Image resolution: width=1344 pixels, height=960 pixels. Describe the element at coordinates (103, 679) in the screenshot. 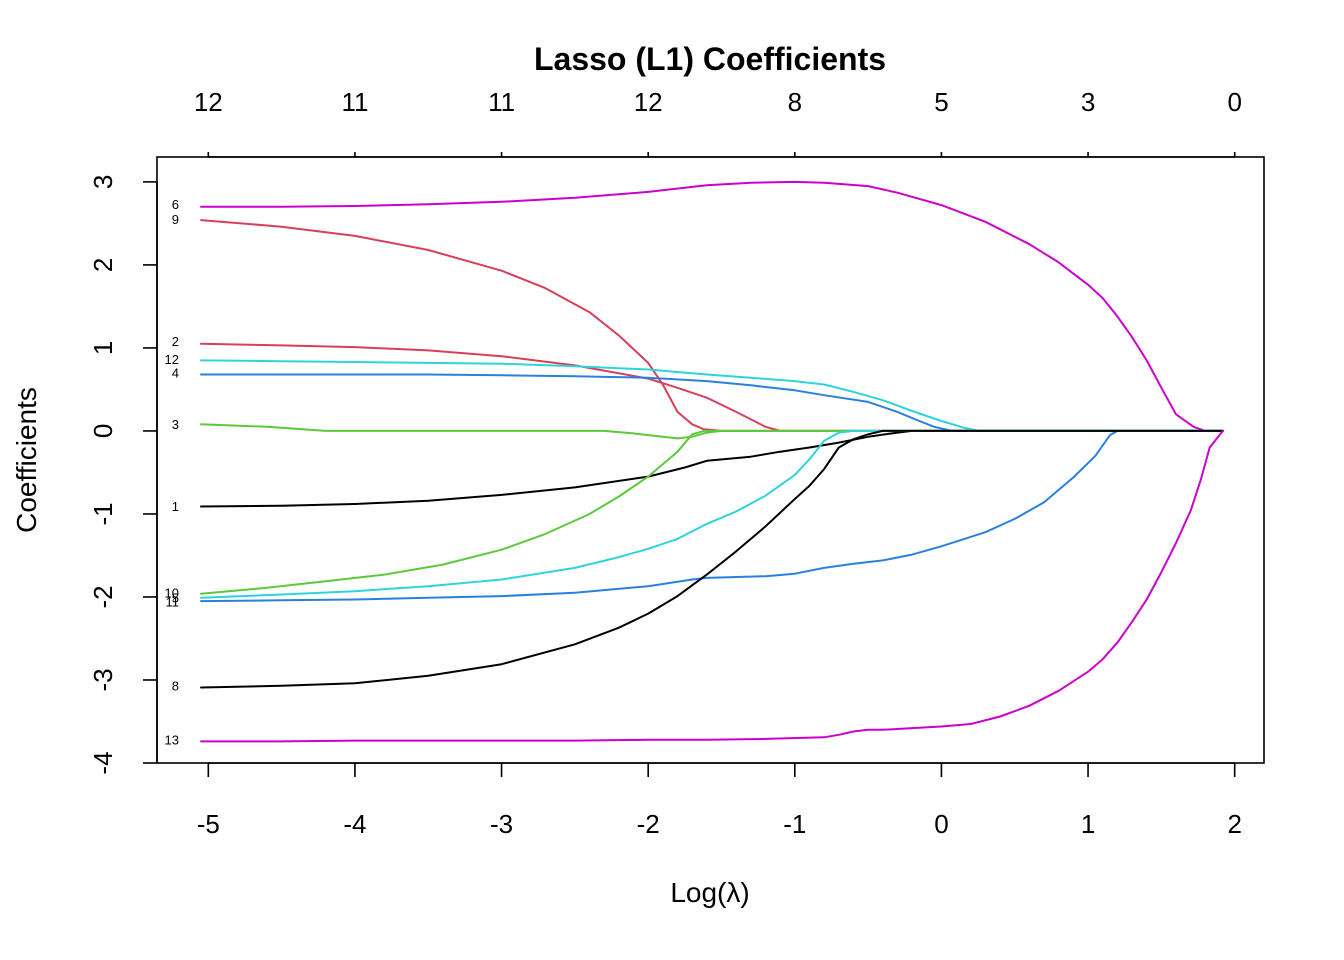

I see `y-tick-label: -3` at that location.